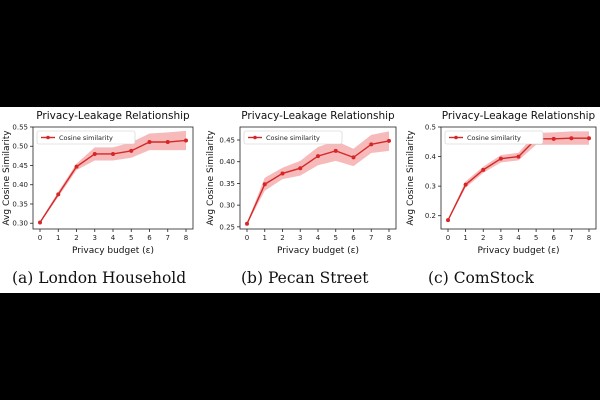  Describe the element at coordinates (20, 128) in the screenshot. I see `y-tick-label: 0.55` at that location.